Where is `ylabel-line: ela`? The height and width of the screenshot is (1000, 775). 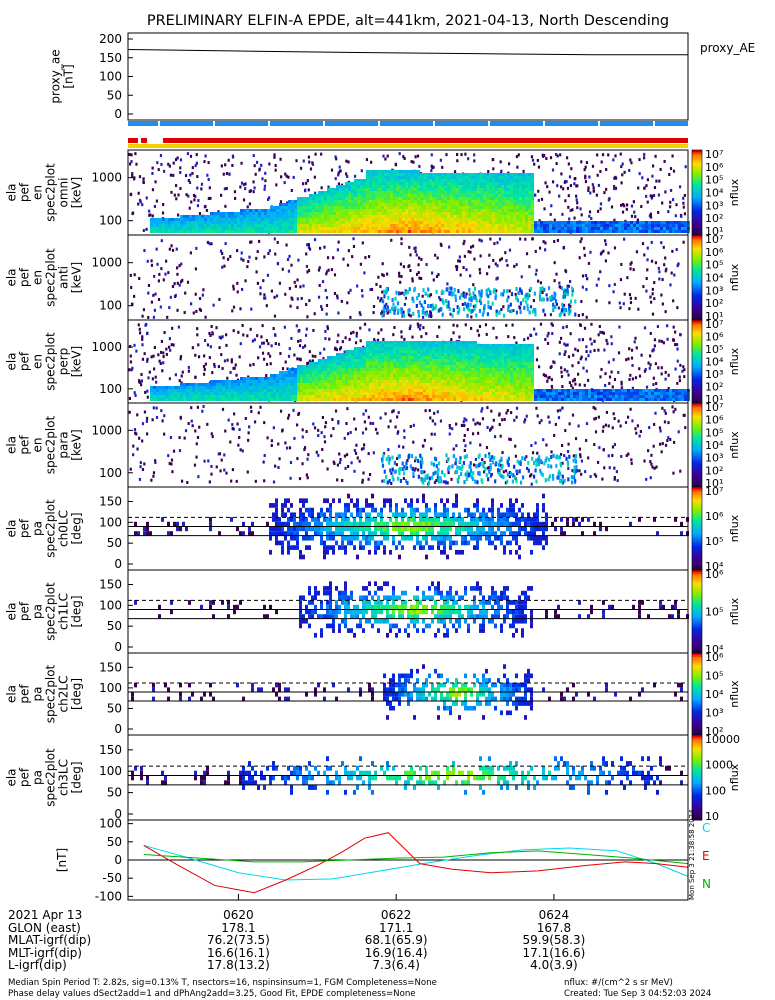 ylabel-line: ela is located at coordinates (12, 192).